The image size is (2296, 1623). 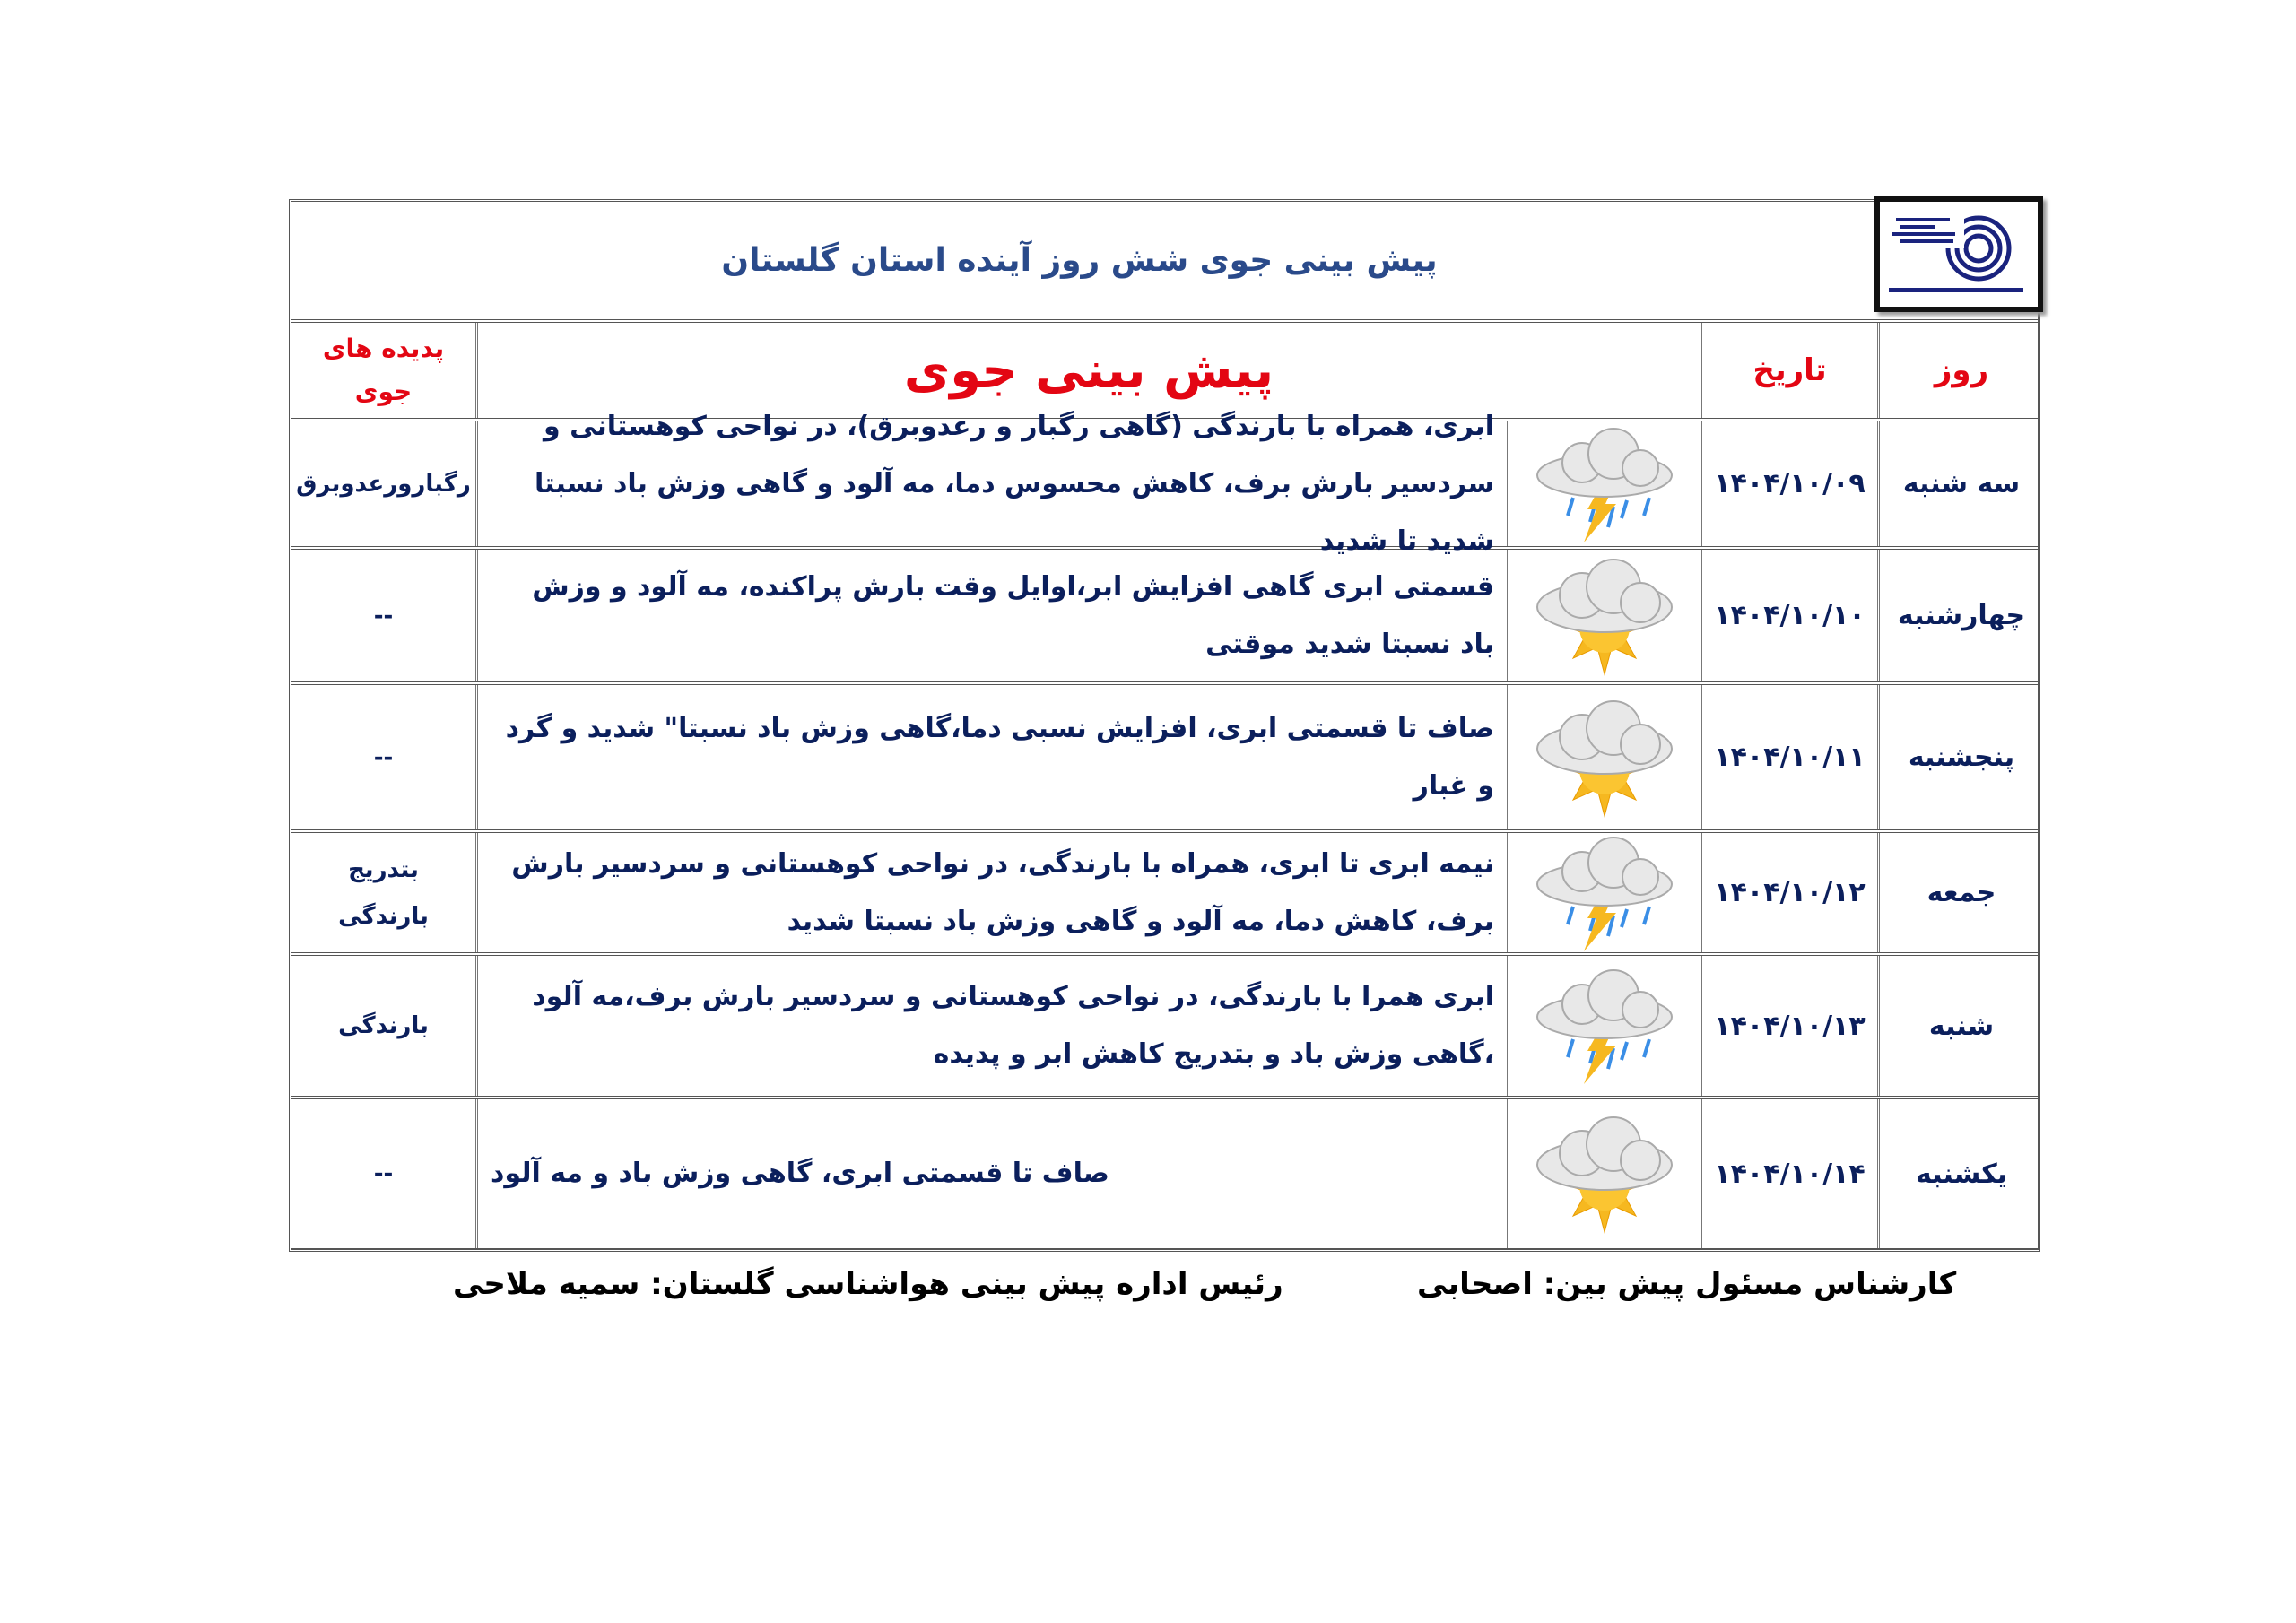 What do you see at coordinates (1788, 483) in the screenshot?
I see `date-cell: ۱۴۰۴/۱۰/۰۹` at bounding box center [1788, 483].